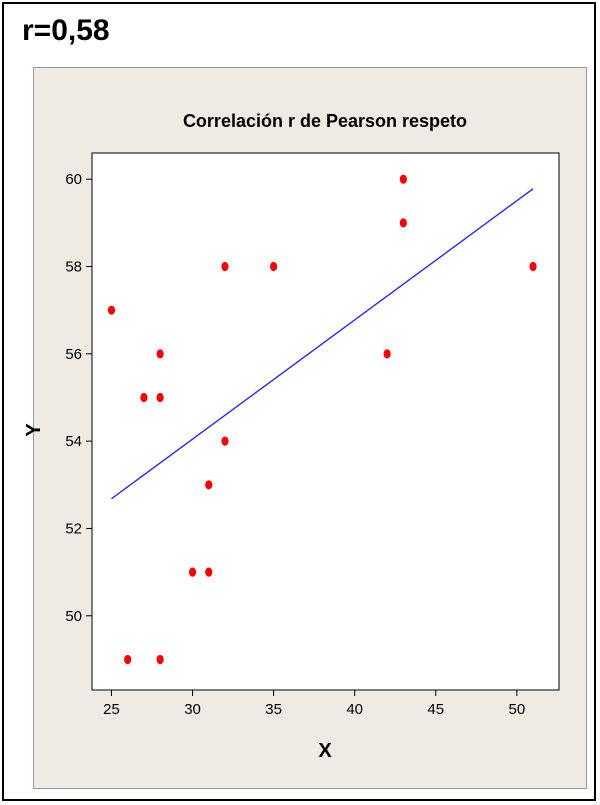 The image size is (600, 805). I want to click on y-tick-label: 60, so click(73, 179).